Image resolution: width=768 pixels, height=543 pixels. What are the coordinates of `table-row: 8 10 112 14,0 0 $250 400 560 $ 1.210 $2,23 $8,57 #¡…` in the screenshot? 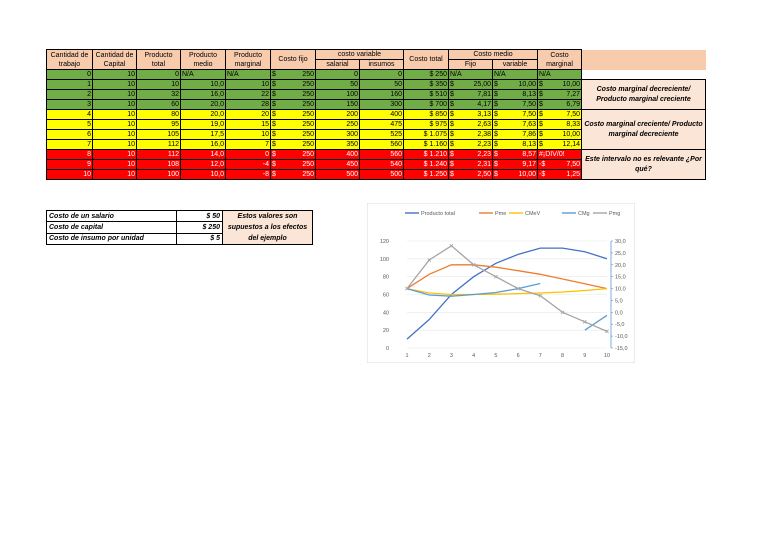 It's located at (376, 164).